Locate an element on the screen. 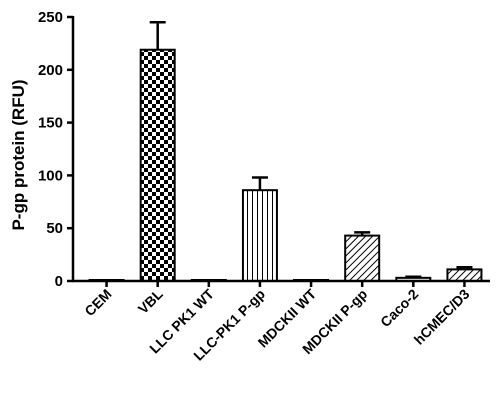  x-tick-label: CEM is located at coordinates (97, 302).